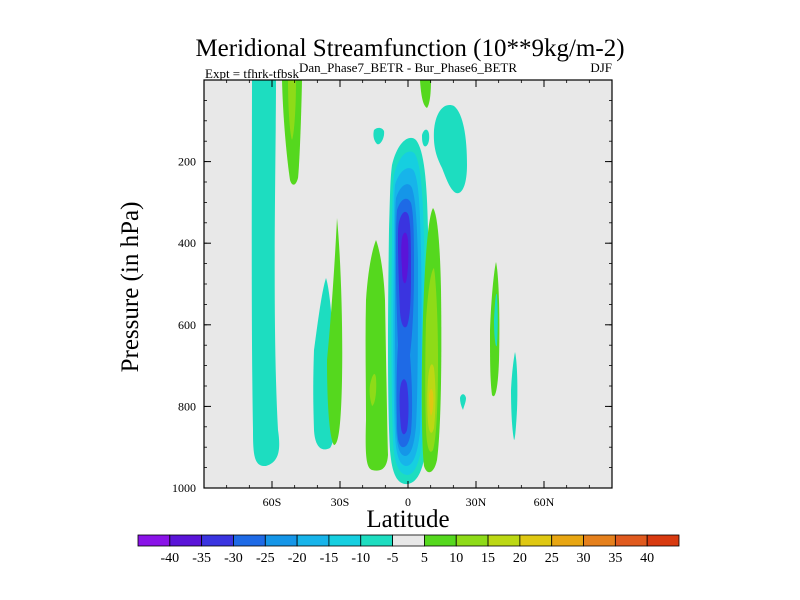  I want to click on colorbar-label: 5, so click(424, 558).